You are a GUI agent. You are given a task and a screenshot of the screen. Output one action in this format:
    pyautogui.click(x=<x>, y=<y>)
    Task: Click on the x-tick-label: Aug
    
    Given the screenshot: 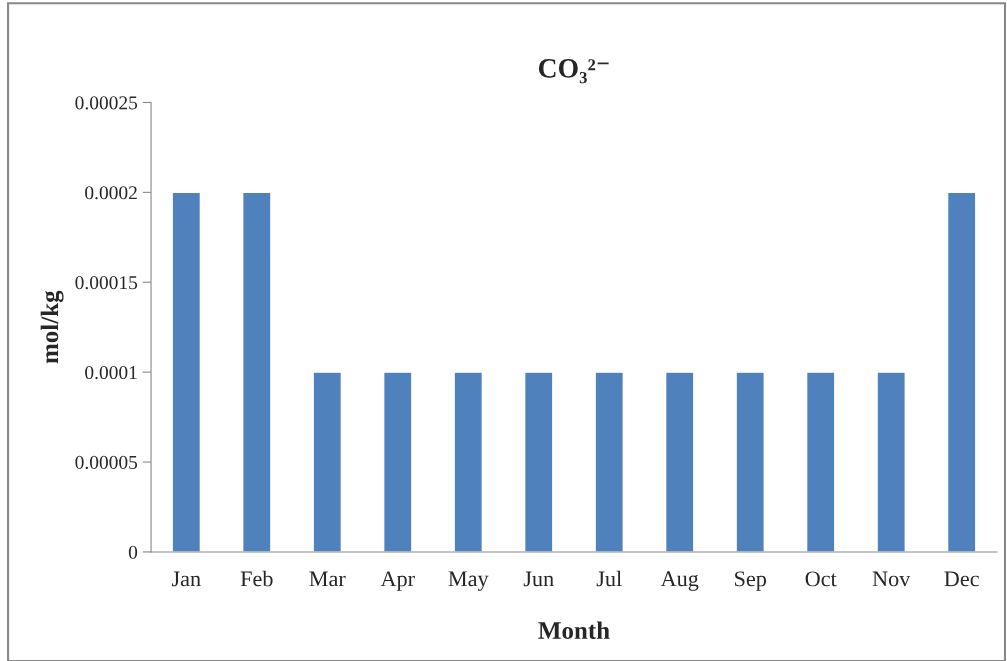 What is the action you would take?
    pyautogui.click(x=679, y=581)
    